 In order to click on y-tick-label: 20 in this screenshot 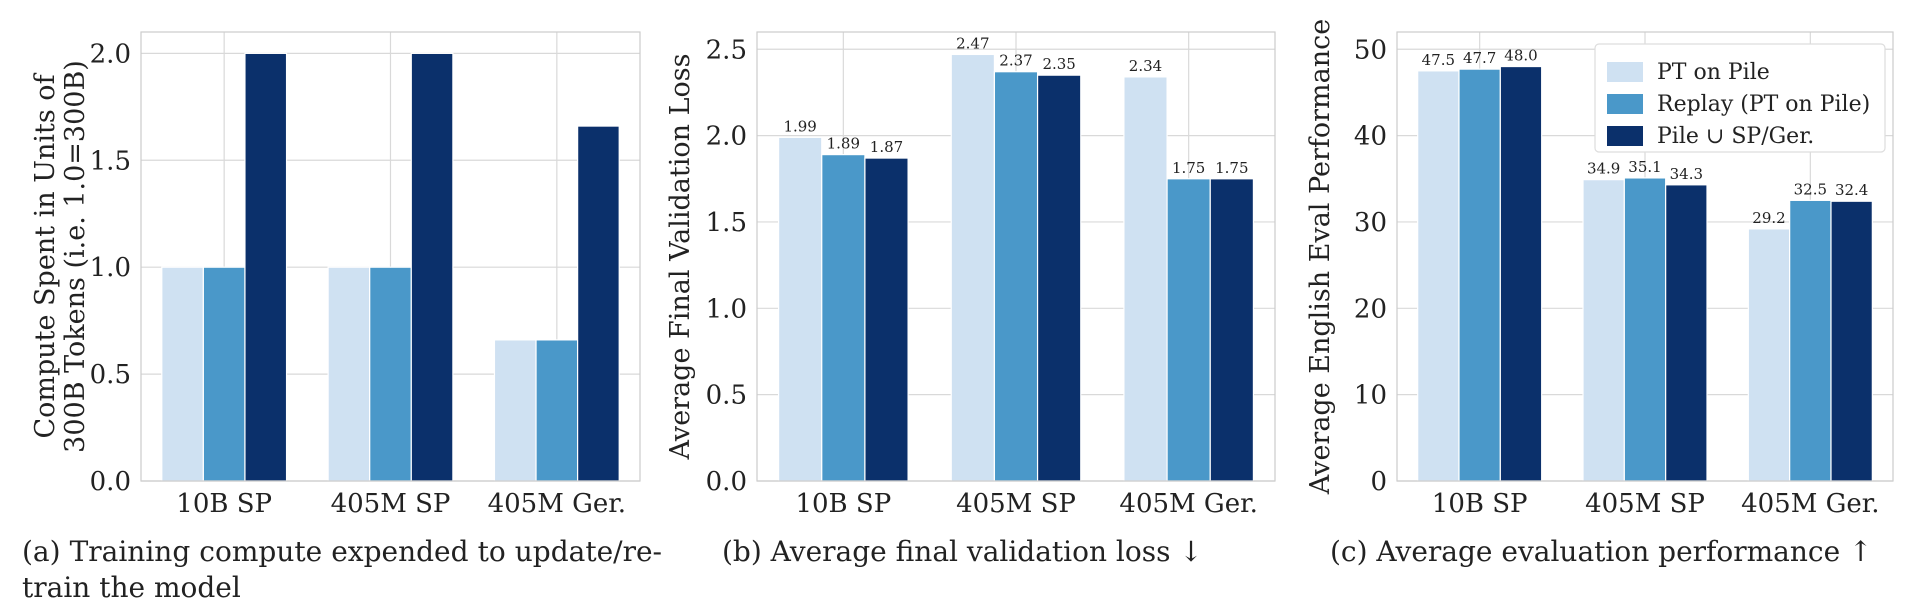, I will do `click(1370, 309)`.